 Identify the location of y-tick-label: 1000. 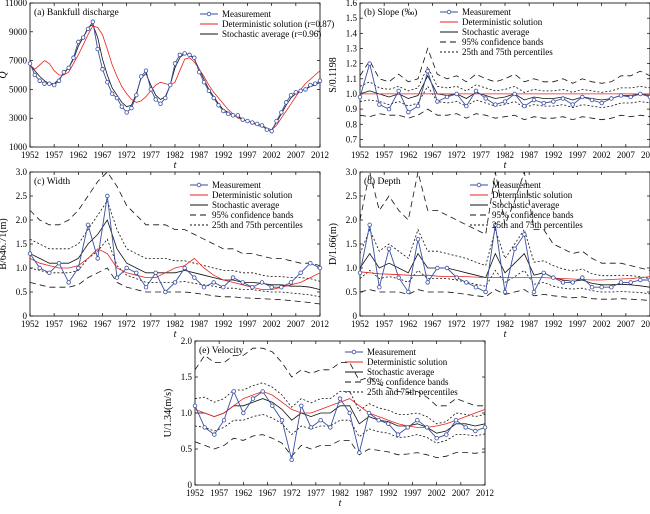
(18, 147).